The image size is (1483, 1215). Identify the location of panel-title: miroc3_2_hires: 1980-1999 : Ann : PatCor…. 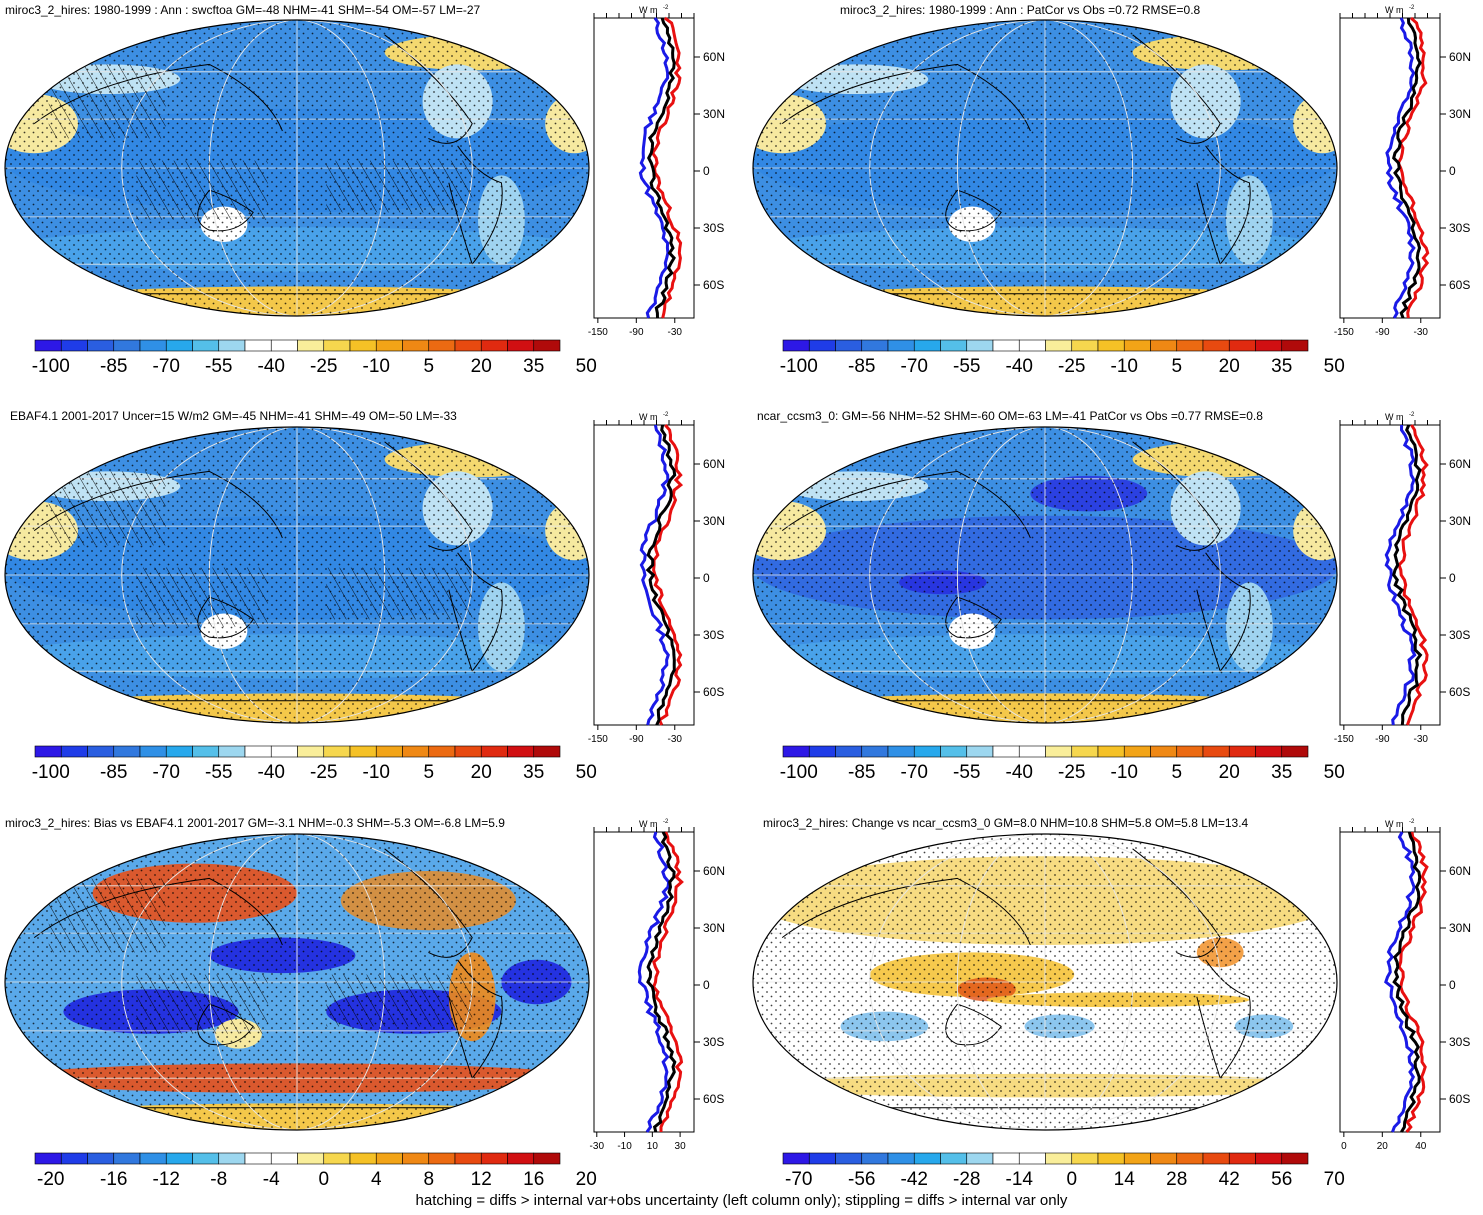
(1020, 10).